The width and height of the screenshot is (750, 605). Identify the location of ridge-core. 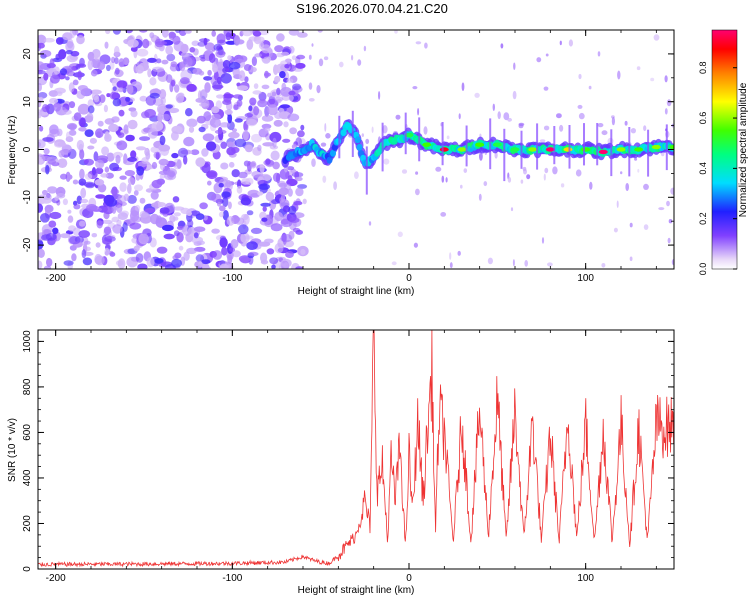
(333, 153).